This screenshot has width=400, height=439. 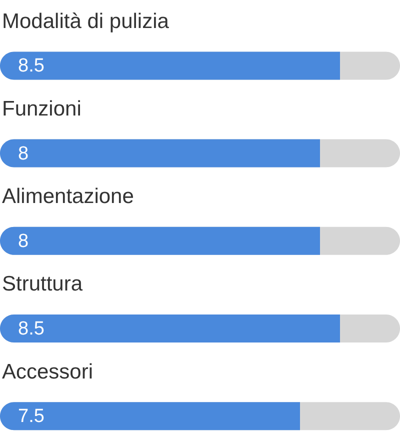 What do you see at coordinates (48, 372) in the screenshot?
I see `y-tick-label: Accessori` at bounding box center [48, 372].